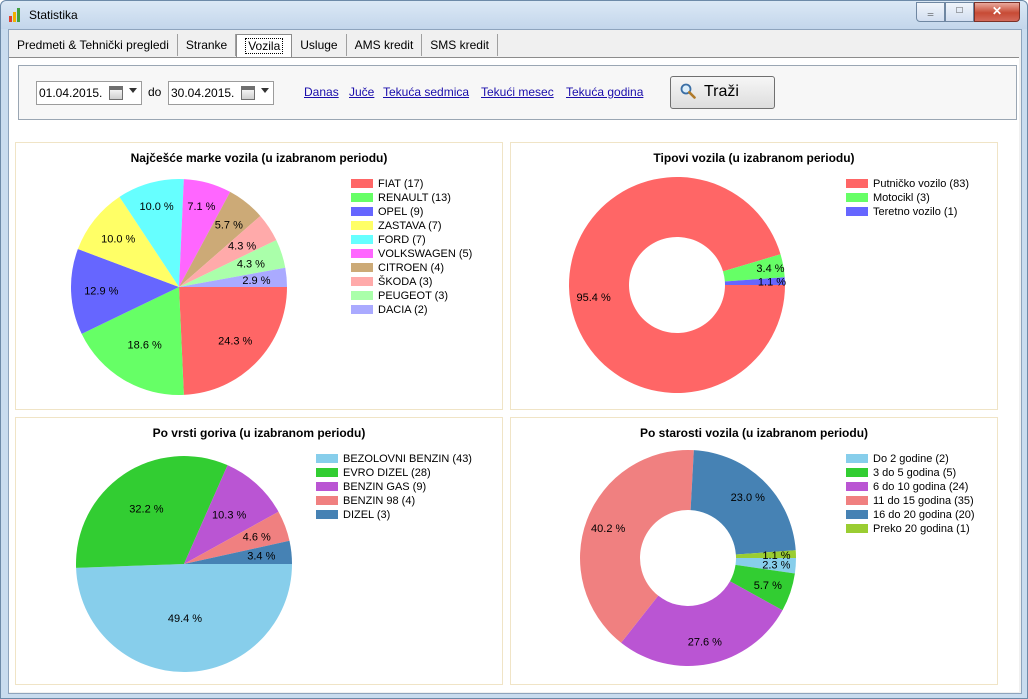  I want to click on slice-label: 95.4 %, so click(594, 298).